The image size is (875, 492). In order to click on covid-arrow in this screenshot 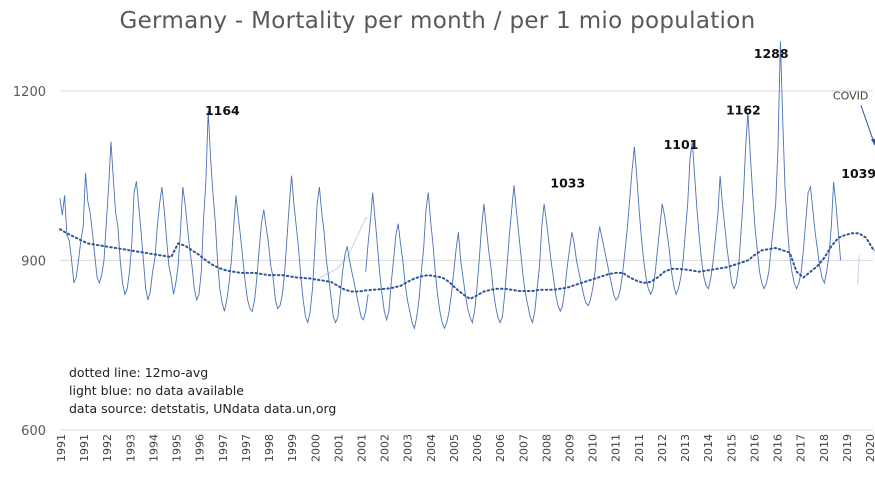, I will do `click(867, 125)`.